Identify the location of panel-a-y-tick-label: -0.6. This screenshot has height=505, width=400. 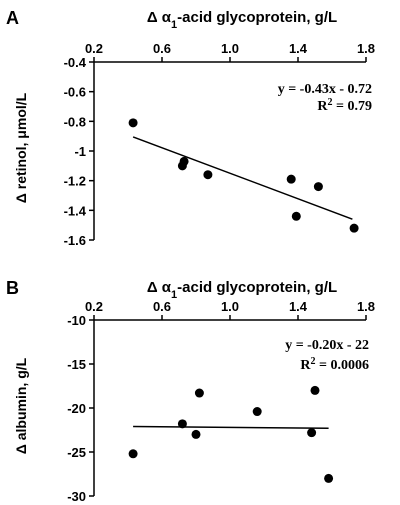
(75, 92).